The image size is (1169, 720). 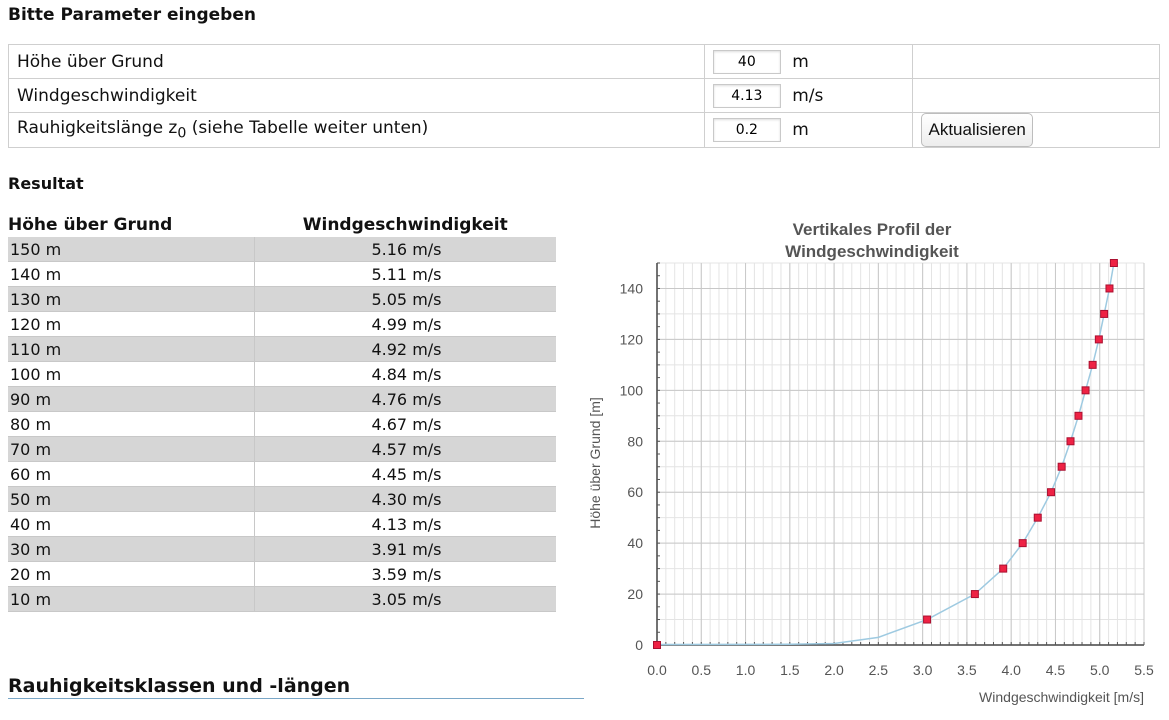 I want to click on cell-height: 100 m, so click(x=131, y=374).